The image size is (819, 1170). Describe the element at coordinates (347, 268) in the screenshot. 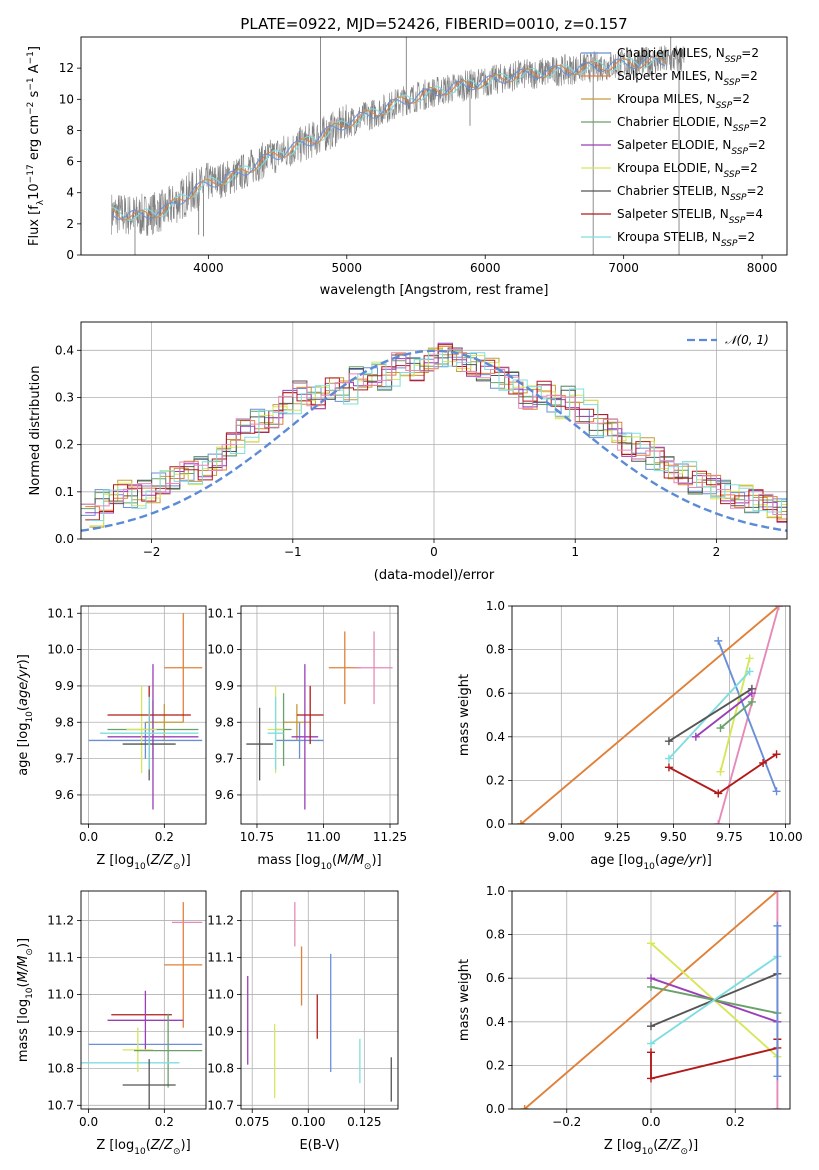

I see `x-tick-label: 5000` at that location.